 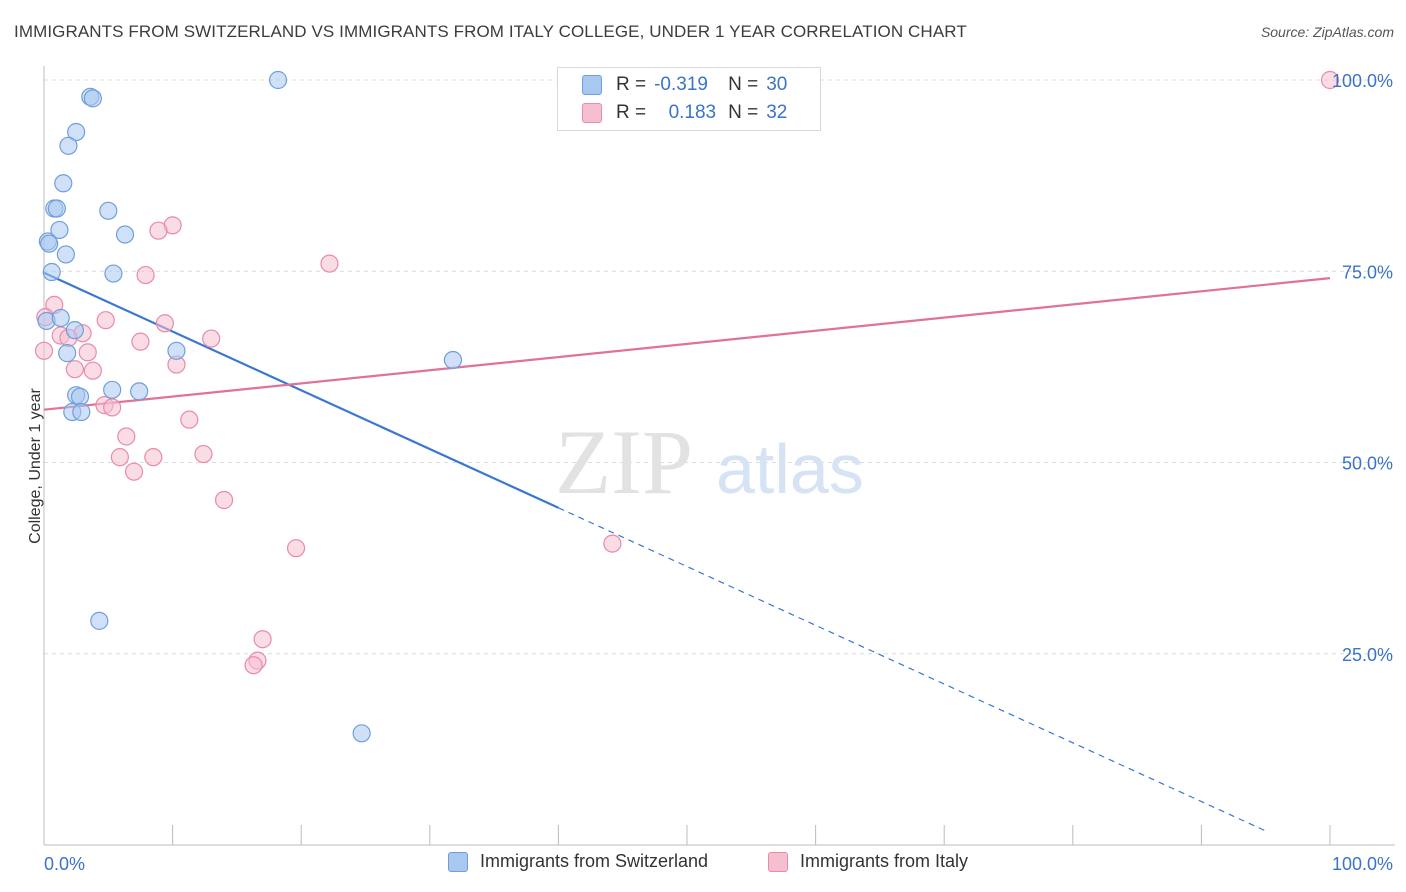 I want to click on legend-item-italy: Immigrants from Italy, so click(x=868, y=861).